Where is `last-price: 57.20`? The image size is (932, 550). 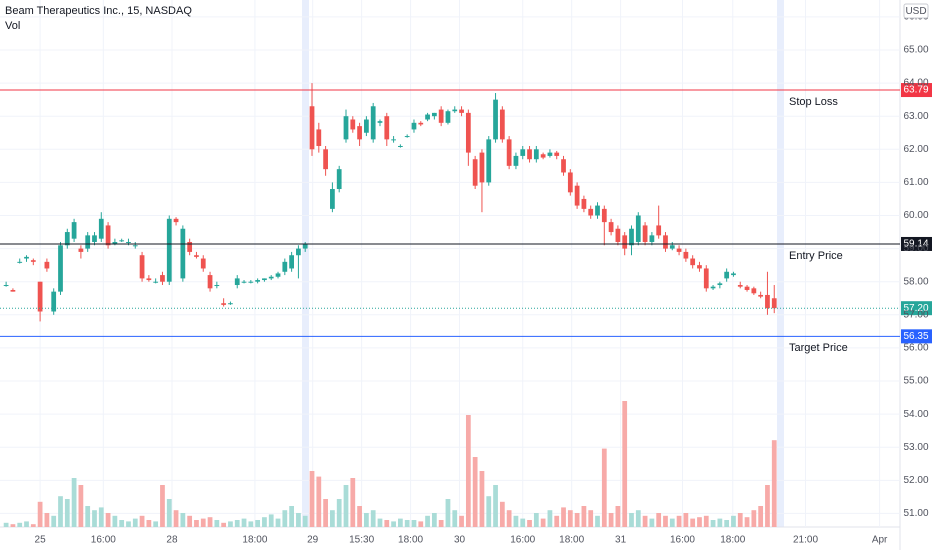 last-price: 57.20 is located at coordinates (915, 308).